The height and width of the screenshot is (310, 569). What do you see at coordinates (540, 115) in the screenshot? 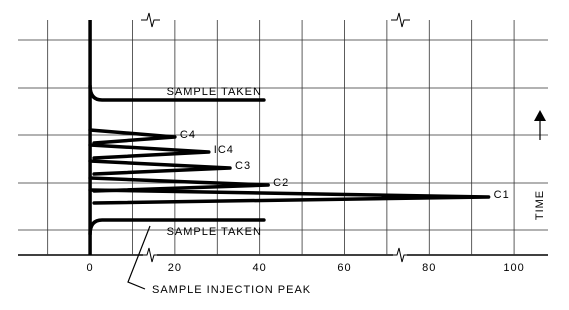
I see `time-arrow-head` at bounding box center [540, 115].